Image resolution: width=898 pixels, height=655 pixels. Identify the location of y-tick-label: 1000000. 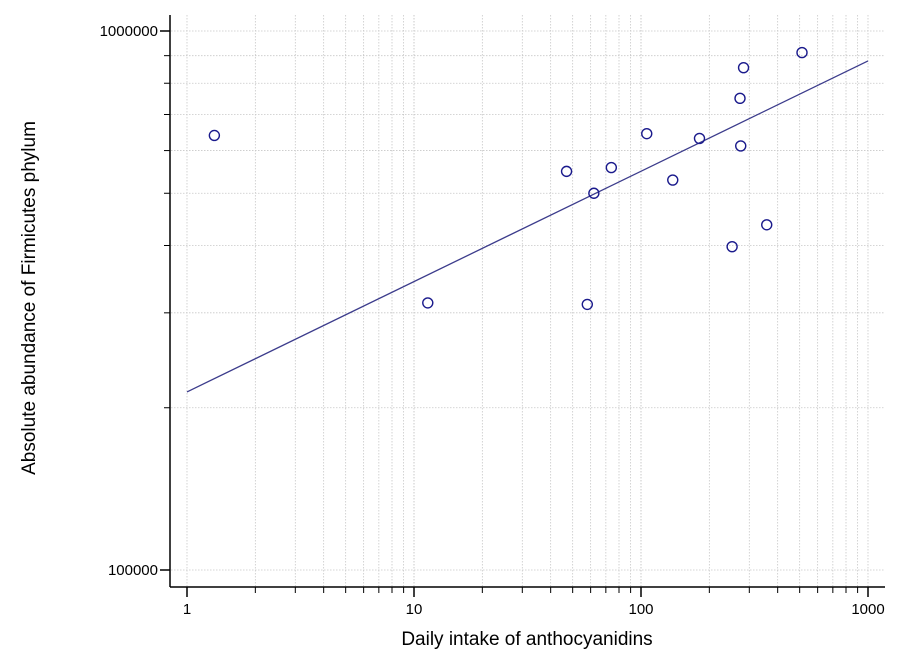
(129, 31).